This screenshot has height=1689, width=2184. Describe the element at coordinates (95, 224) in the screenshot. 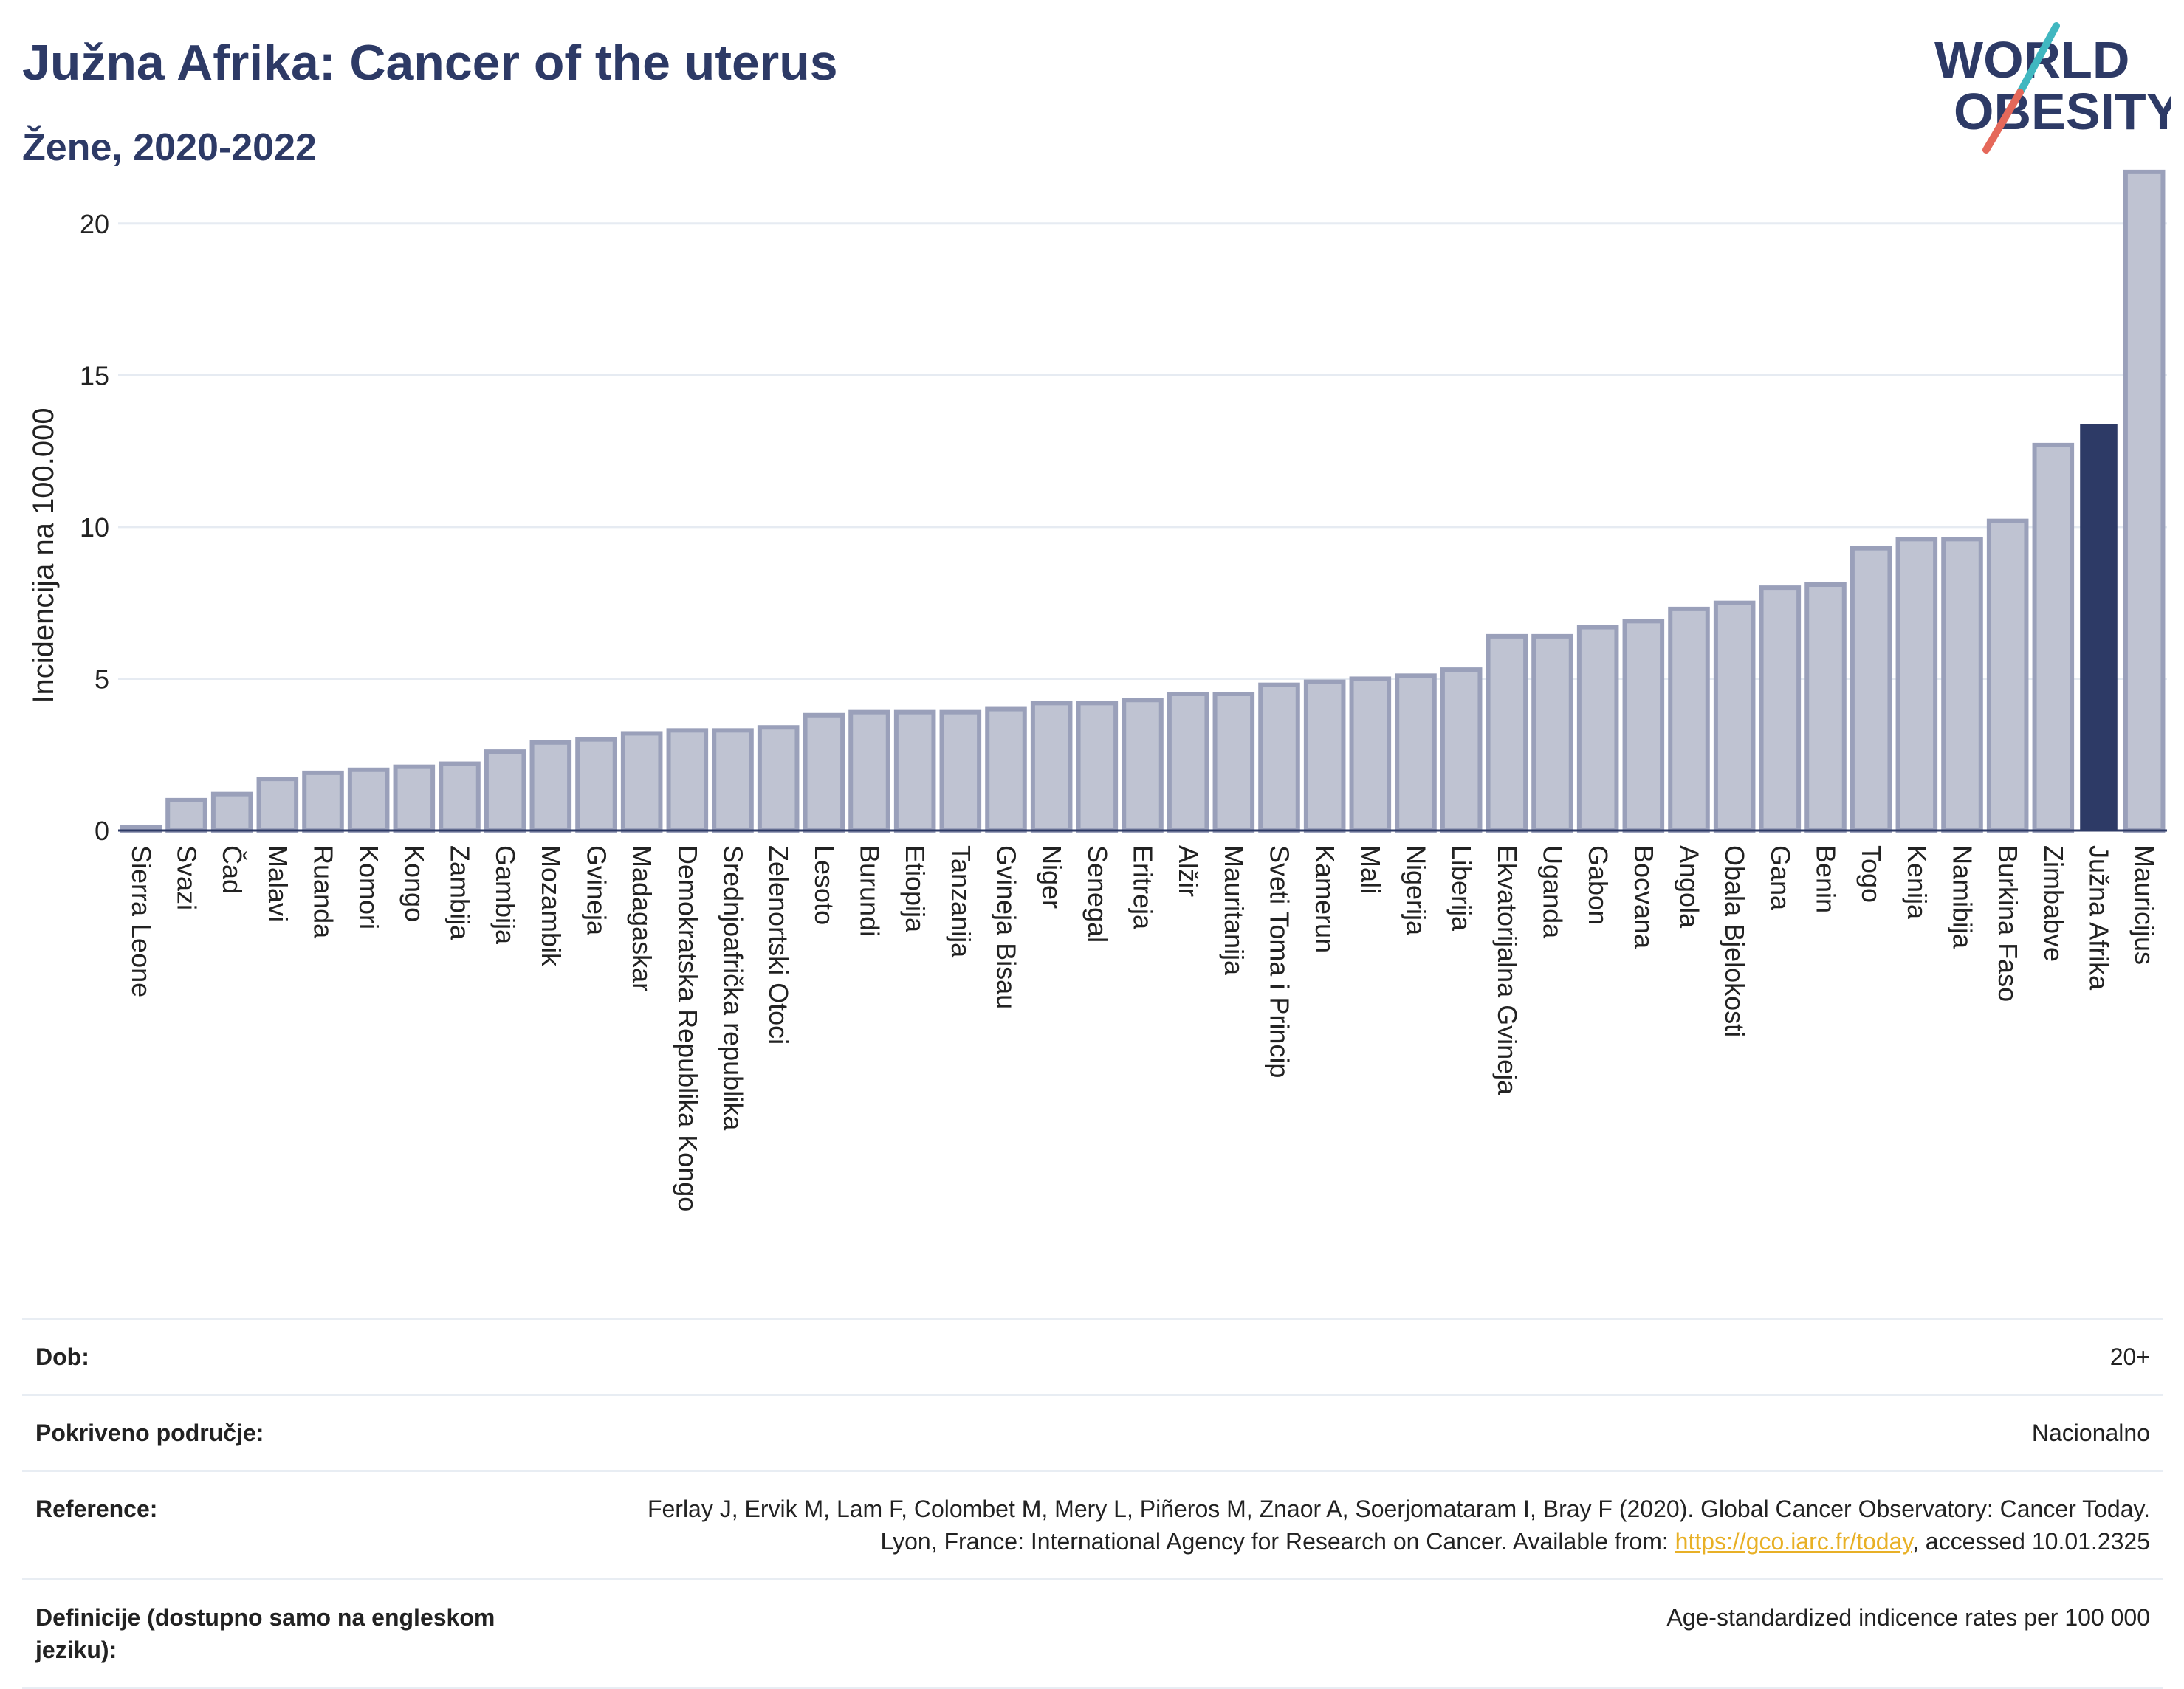

I see `y-tick-label: 20` at that location.